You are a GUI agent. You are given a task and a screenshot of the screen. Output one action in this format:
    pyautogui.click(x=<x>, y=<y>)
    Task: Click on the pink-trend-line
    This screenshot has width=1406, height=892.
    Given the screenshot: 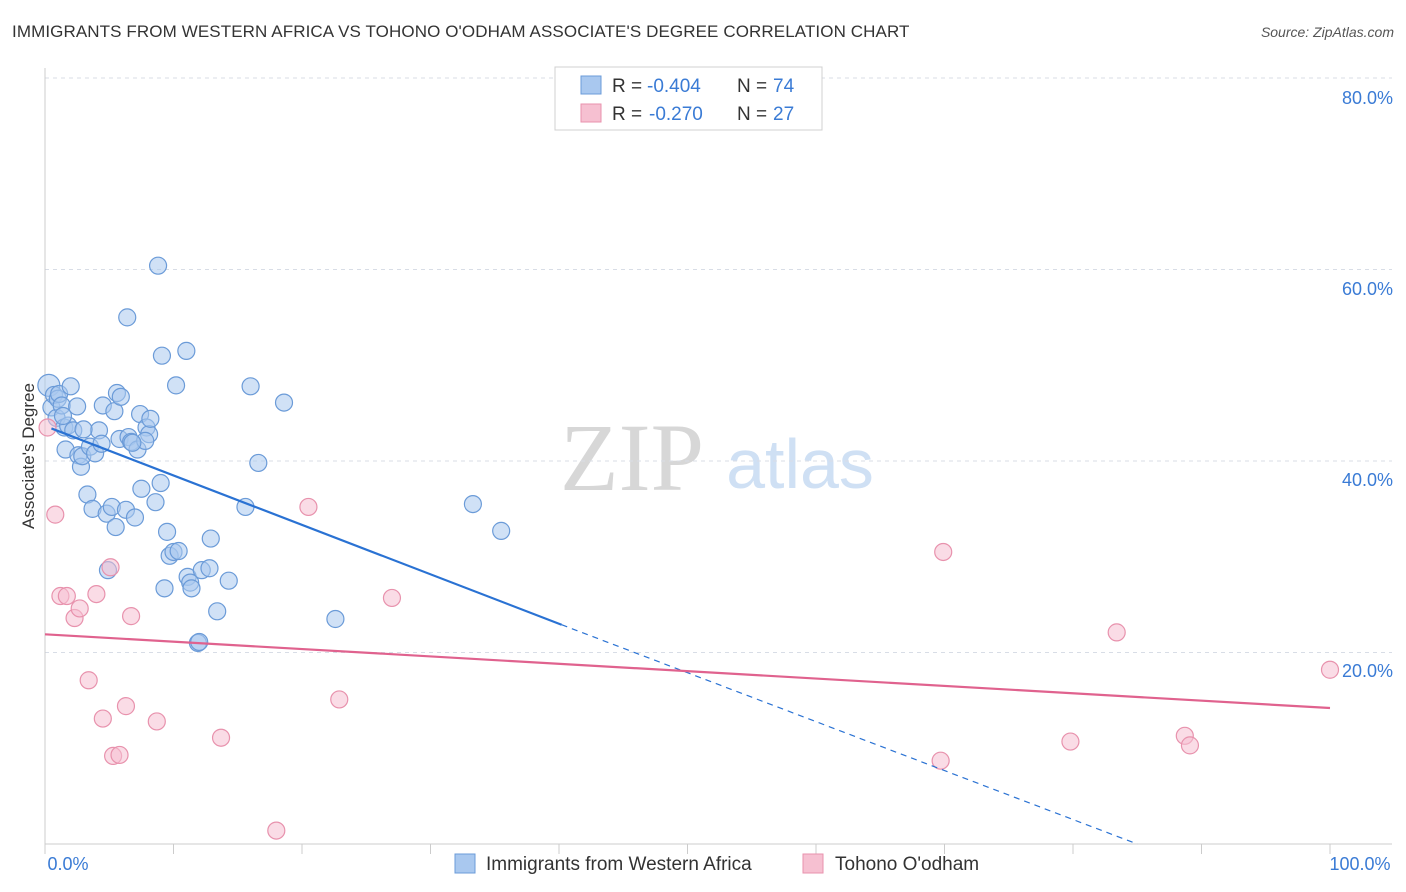 What is the action you would take?
    pyautogui.click(x=687, y=671)
    